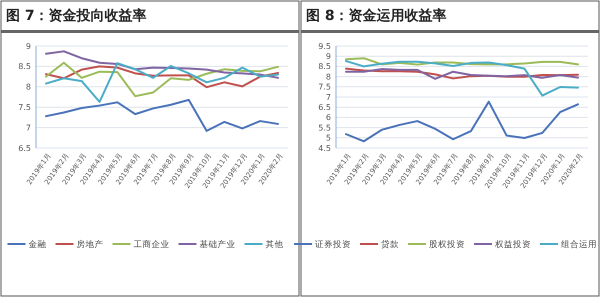 The width and height of the screenshot is (600, 297). Describe the element at coordinates (152, 244) in the screenshot. I see `legend-label: 工商企业` at that location.